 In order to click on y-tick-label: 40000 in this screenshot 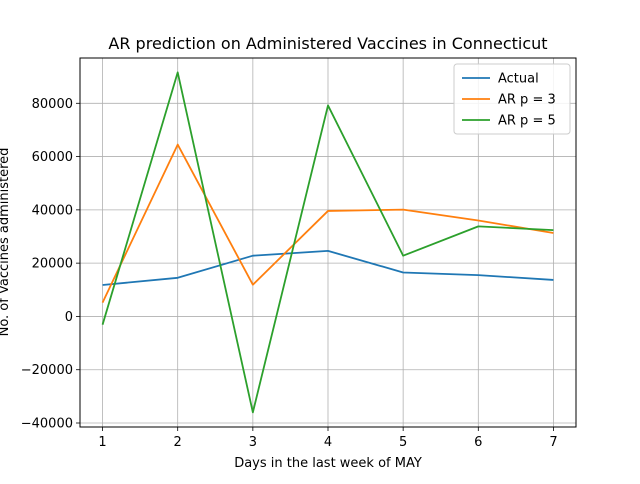, I will do `click(52, 210)`.